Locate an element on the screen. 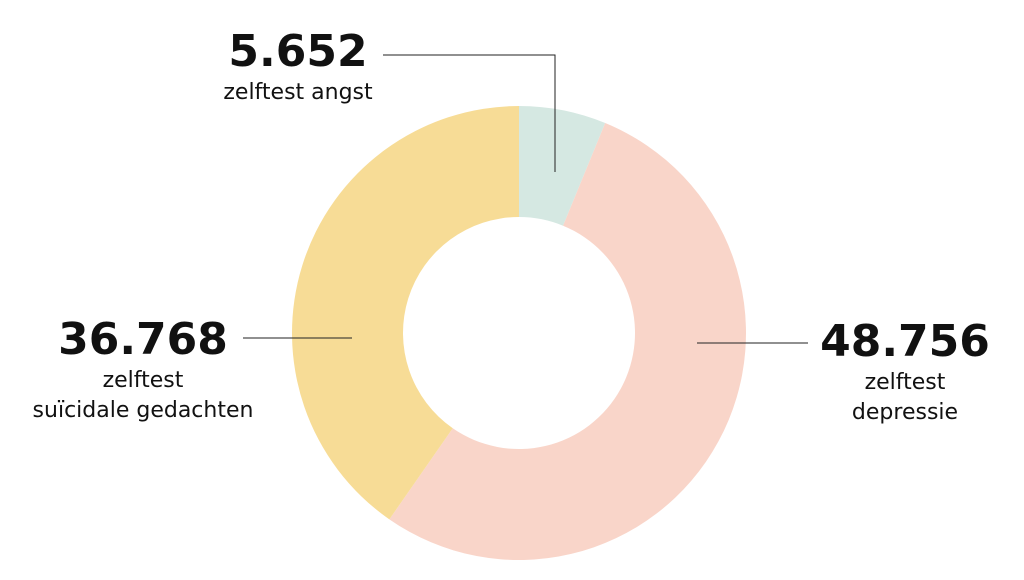  value-label: 36.768 is located at coordinates (143, 339).